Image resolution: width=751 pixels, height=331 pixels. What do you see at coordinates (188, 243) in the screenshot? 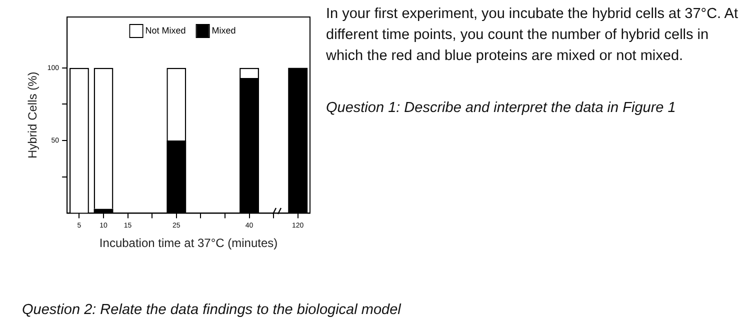
I see `x-axis-title: Incubation time at 37°C (minutes)` at bounding box center [188, 243].